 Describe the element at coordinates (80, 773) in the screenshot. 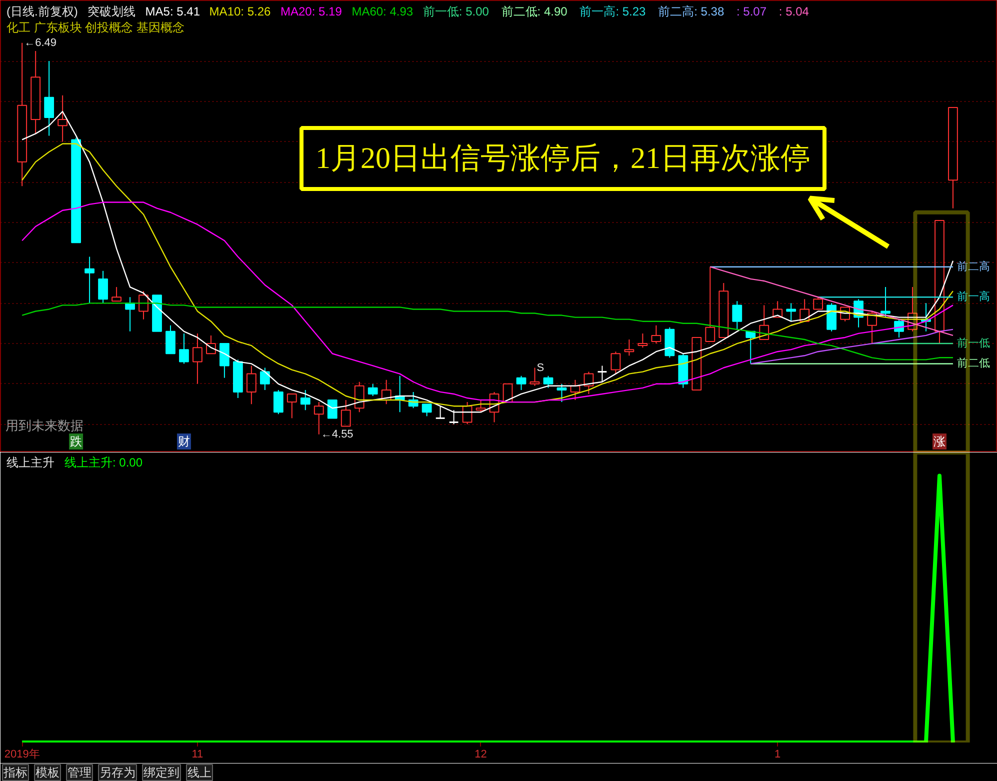

I see `text: 管理` at that location.